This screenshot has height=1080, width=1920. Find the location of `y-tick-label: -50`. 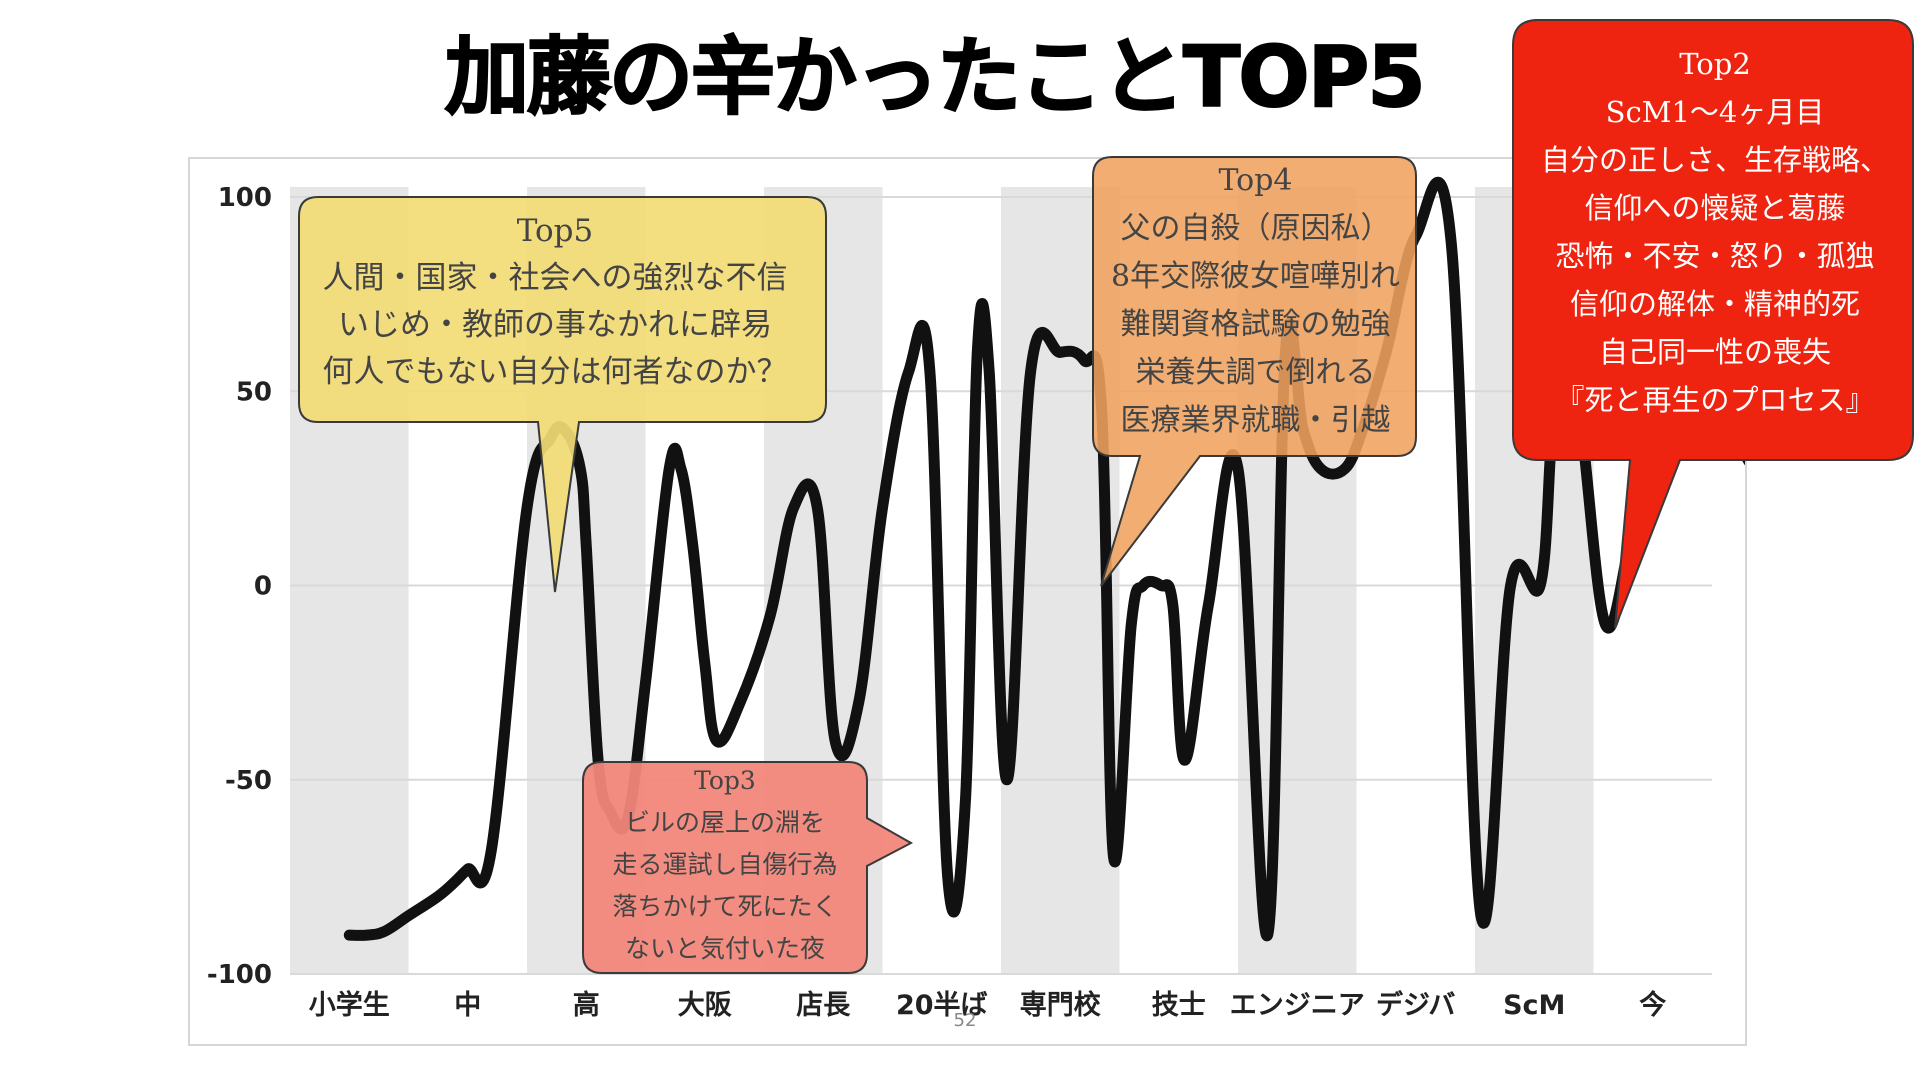

y-tick-label: -50 is located at coordinates (248, 781).